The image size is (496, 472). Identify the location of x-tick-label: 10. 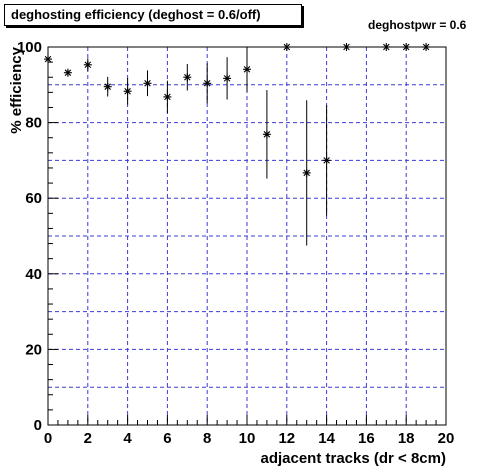
(247, 438).